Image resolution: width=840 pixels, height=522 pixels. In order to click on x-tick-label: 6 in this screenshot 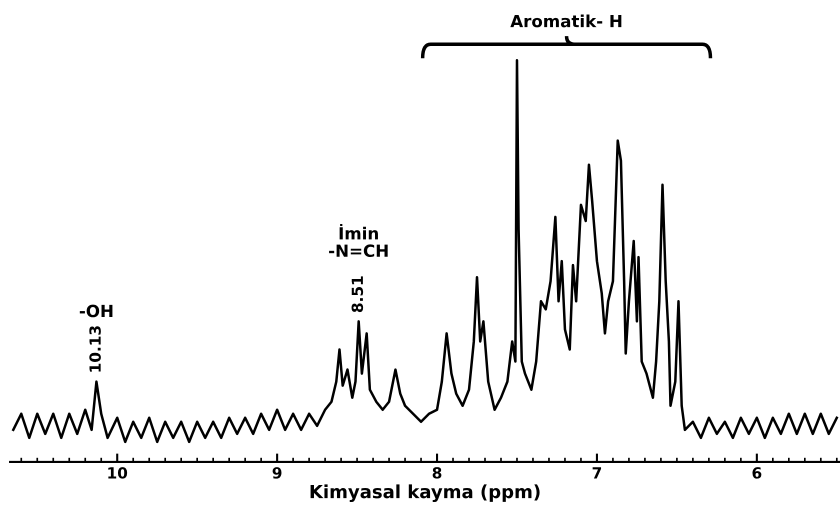, I will do `click(757, 473)`.